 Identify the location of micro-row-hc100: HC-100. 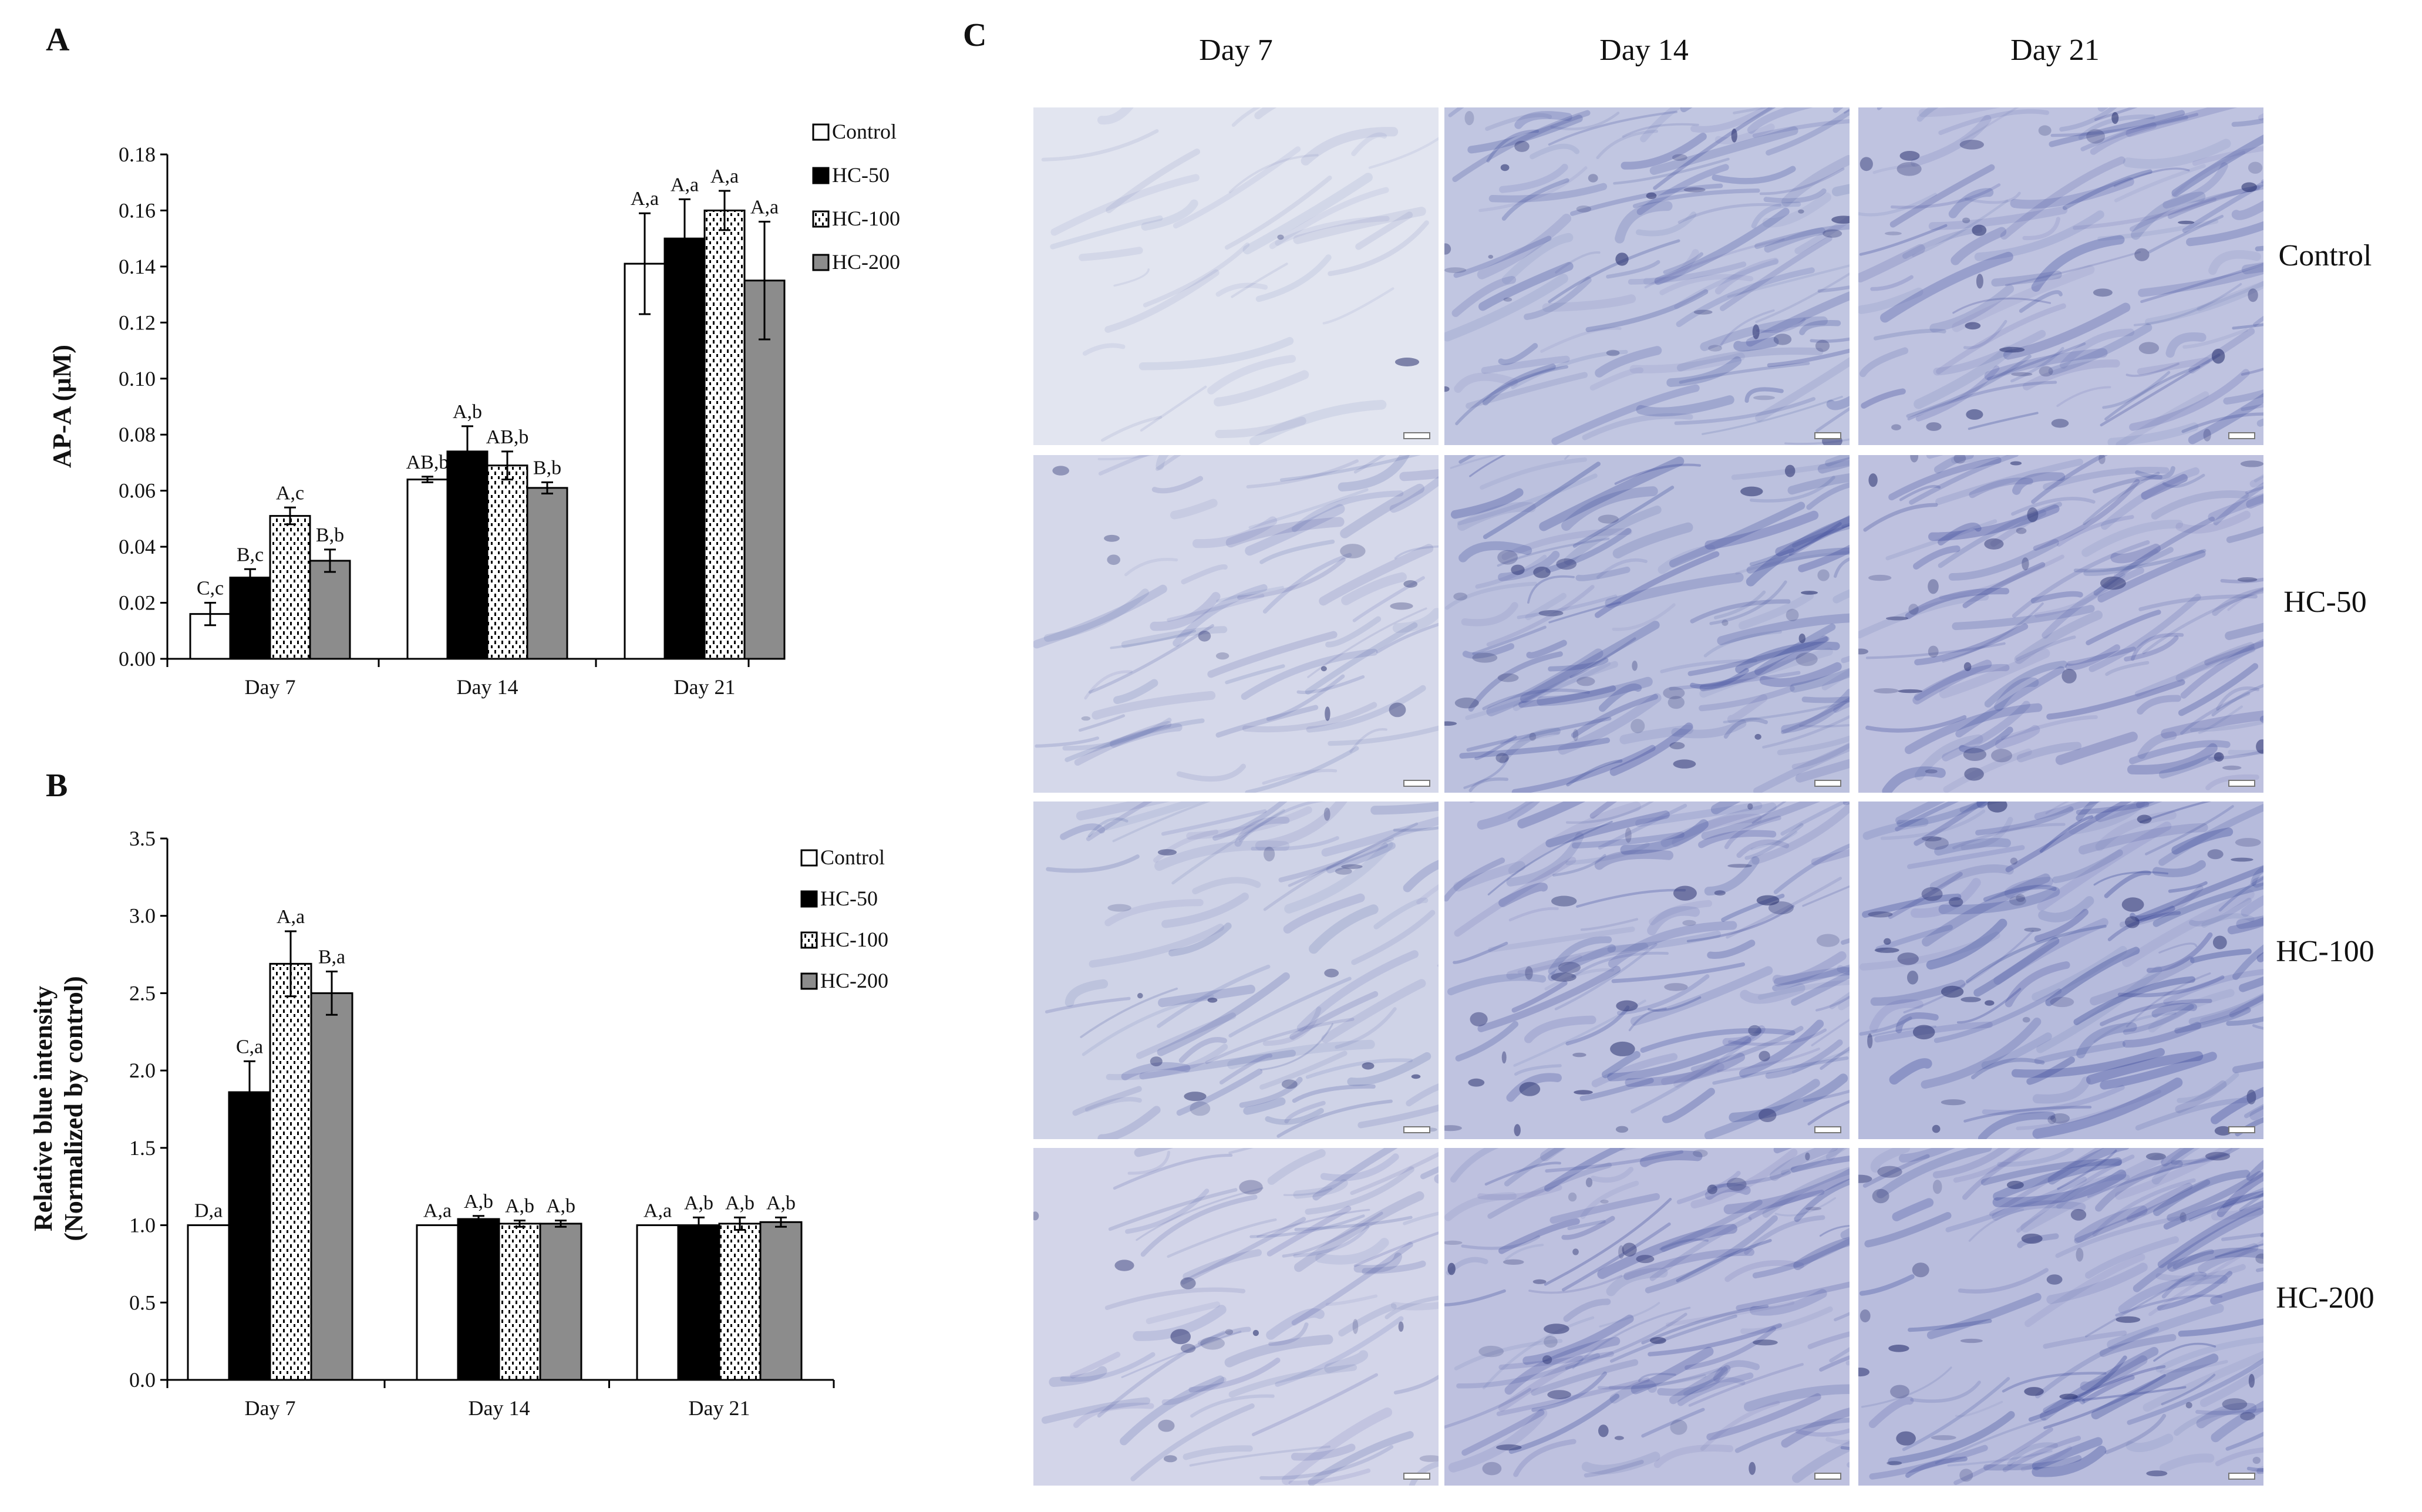
(2325, 951).